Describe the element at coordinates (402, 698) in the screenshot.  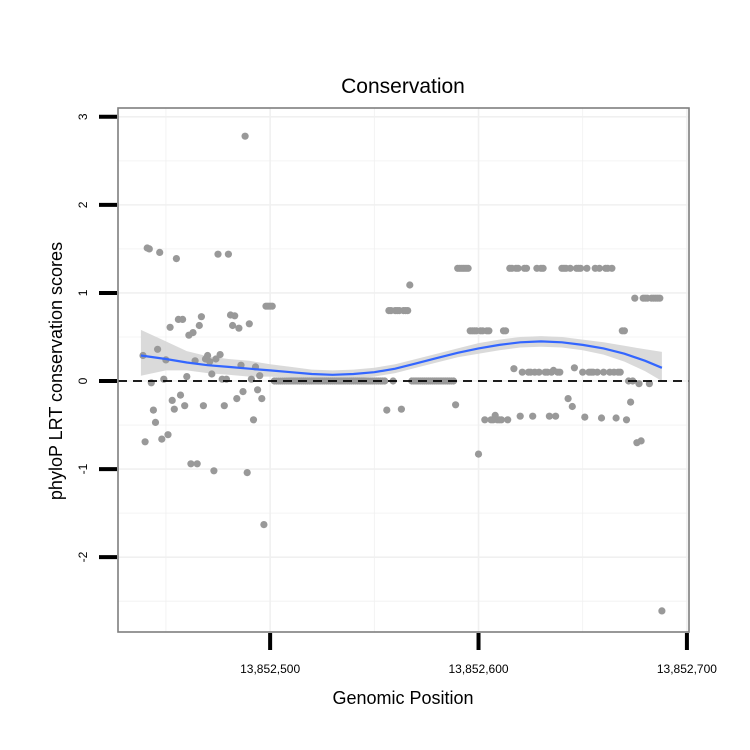
I see `x-axis-label: Genomic Position` at that location.